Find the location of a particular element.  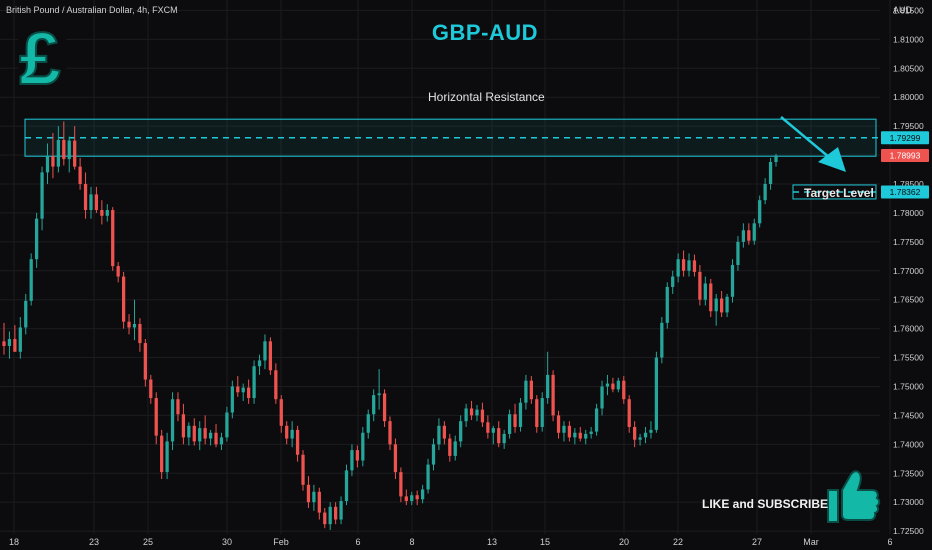

price-tag-resistance: 1.79299 is located at coordinates (905, 138).